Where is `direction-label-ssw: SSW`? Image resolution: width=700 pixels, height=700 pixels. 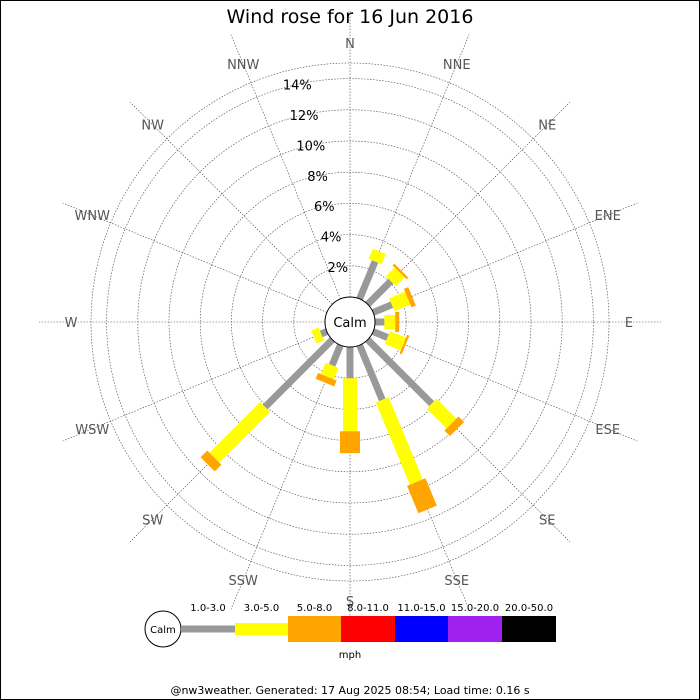
direction-label-ssw: SSW is located at coordinates (244, 581).